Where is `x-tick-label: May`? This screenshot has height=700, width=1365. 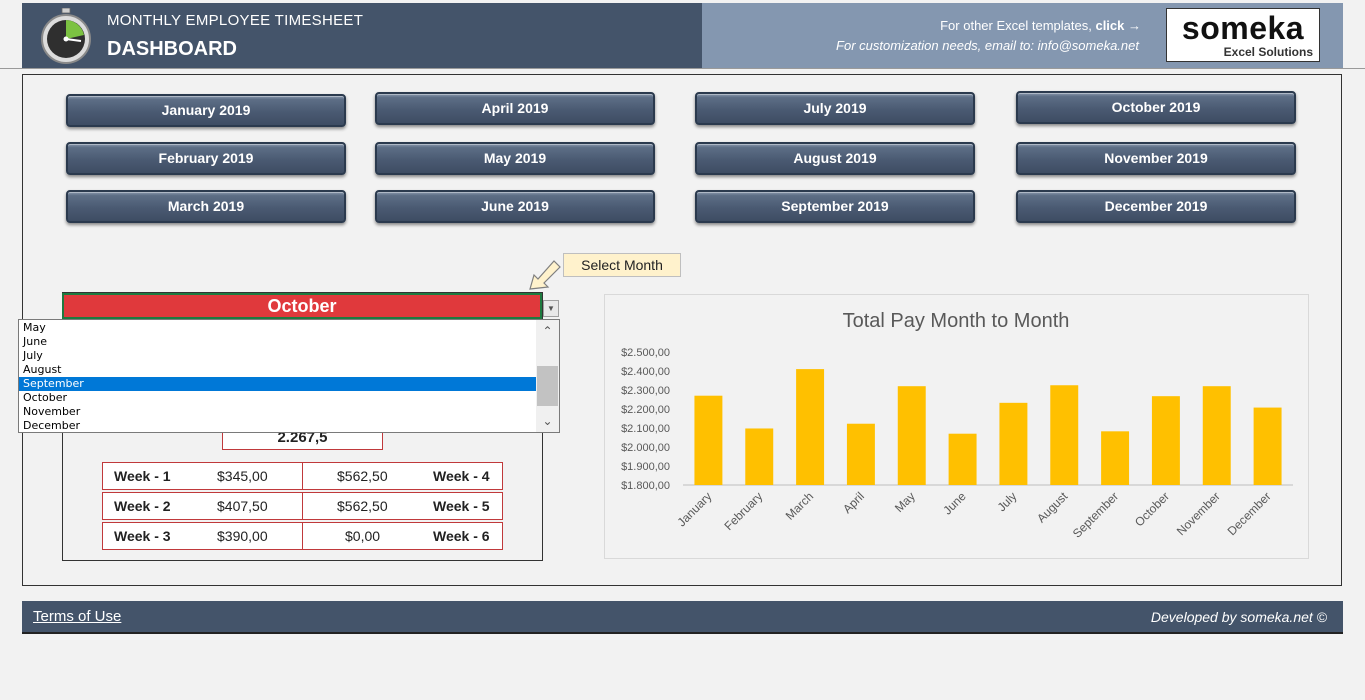
x-tick-label: May is located at coordinates (905, 502).